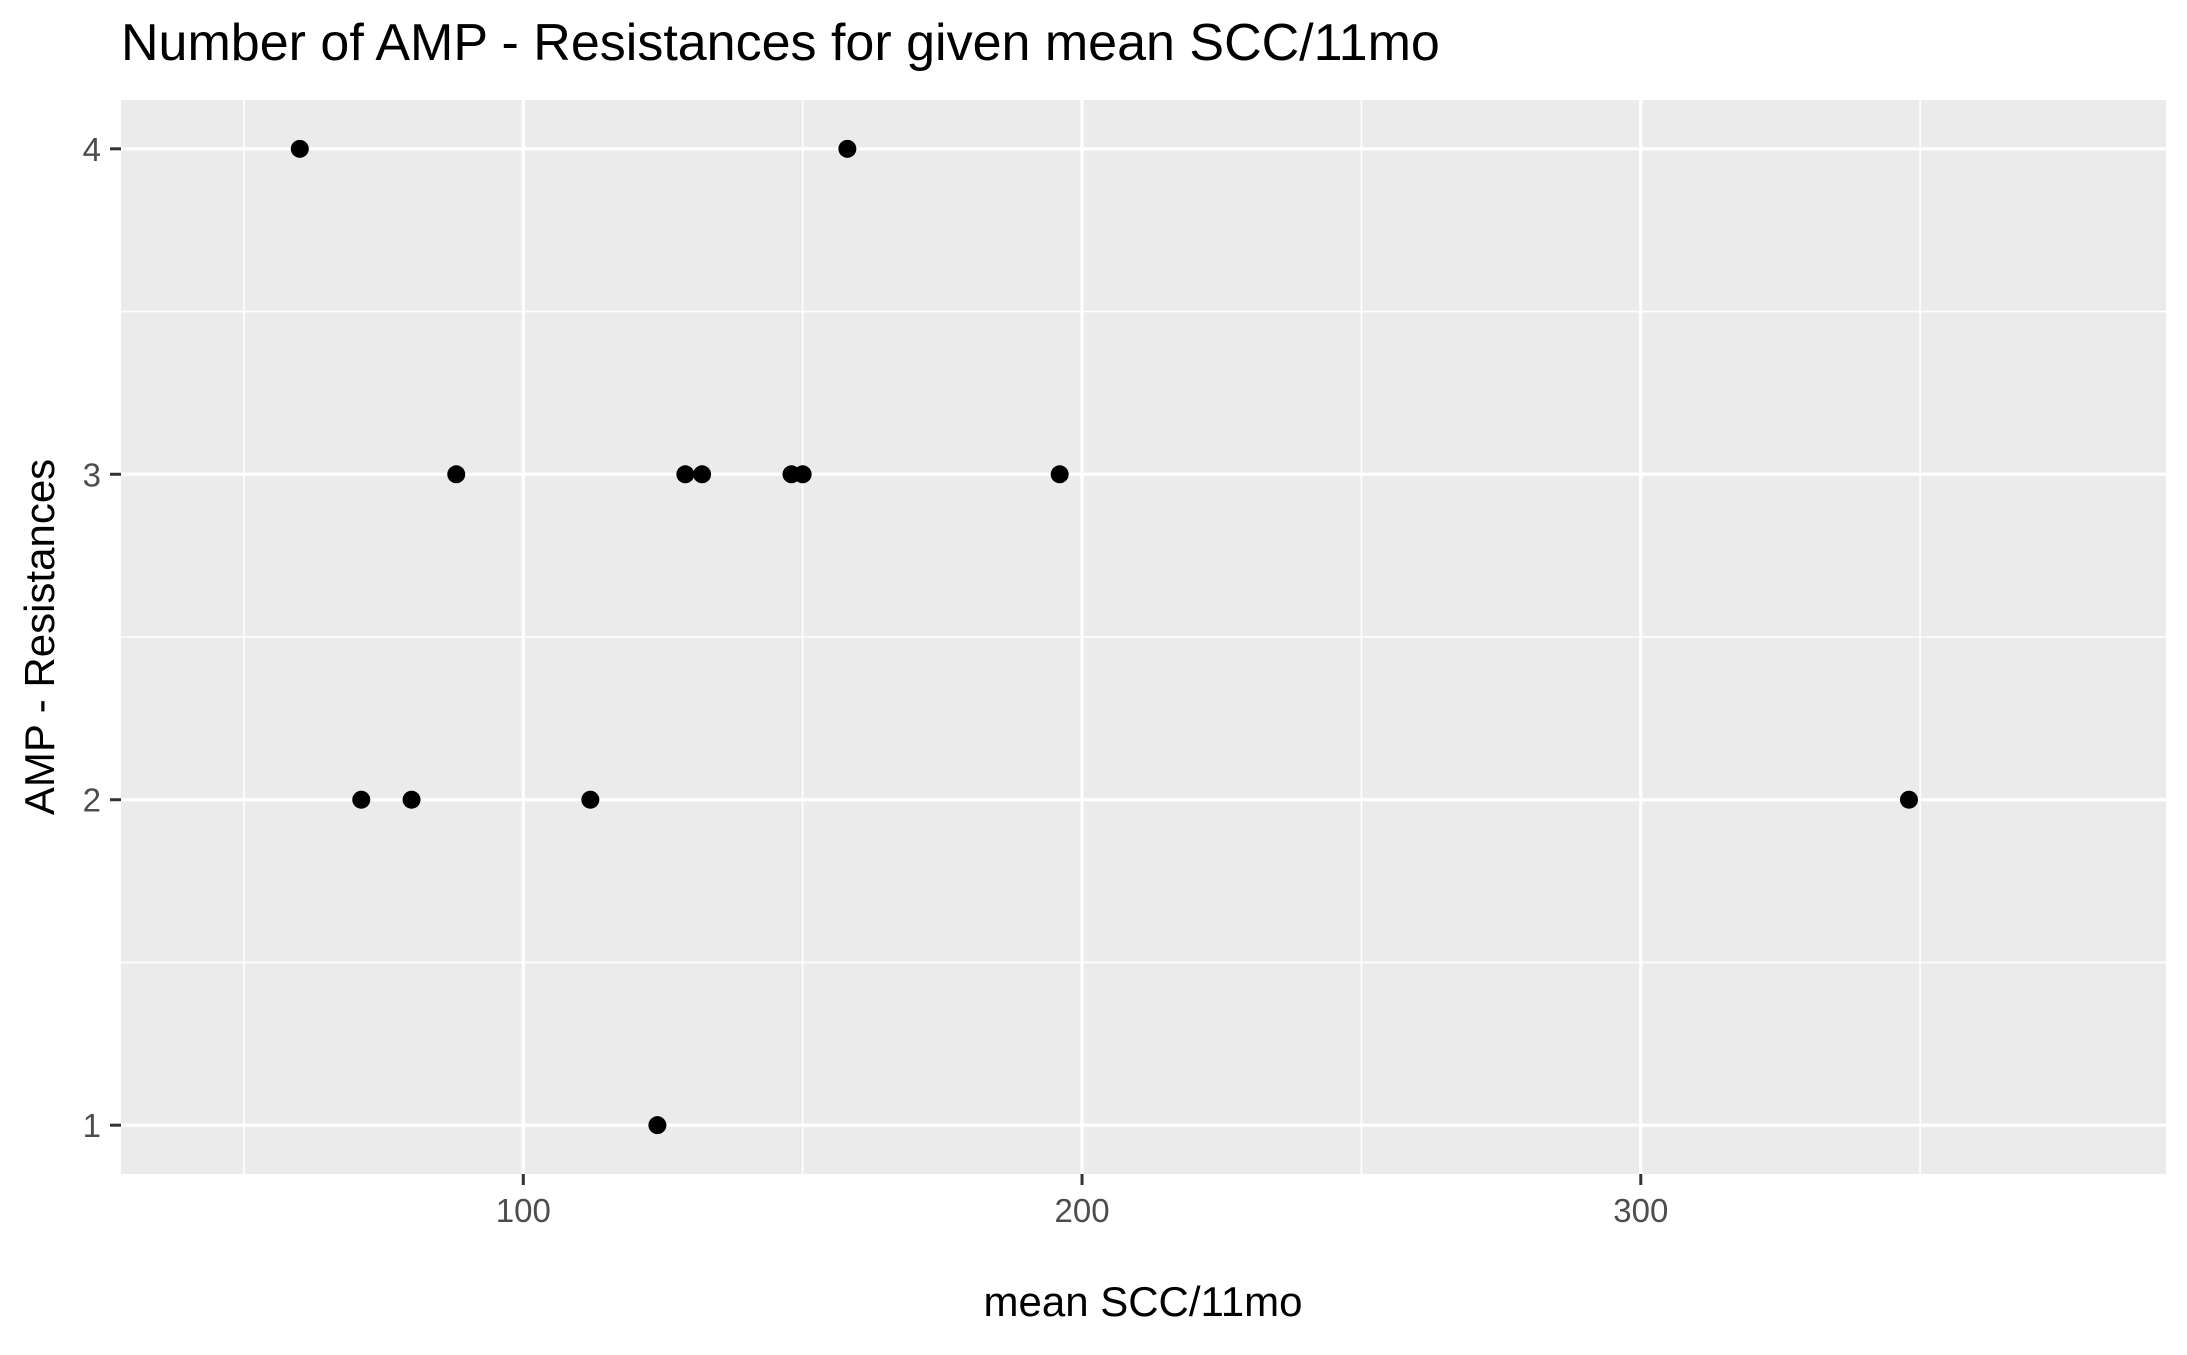  Describe the element at coordinates (39, 637) in the screenshot. I see `y-axis-title: AMP - Resistances` at that location.